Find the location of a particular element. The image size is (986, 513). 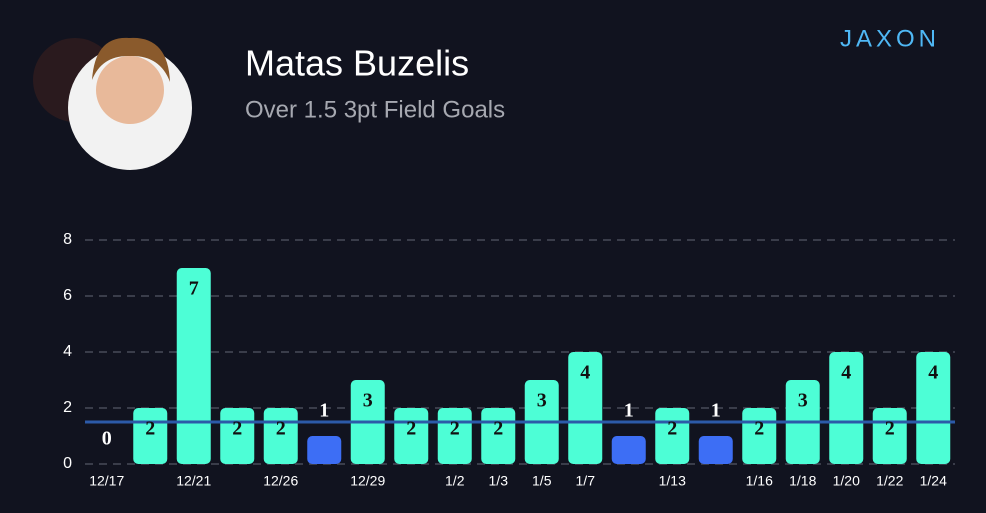

x-tick-label: 12/29 is located at coordinates (367, 481).